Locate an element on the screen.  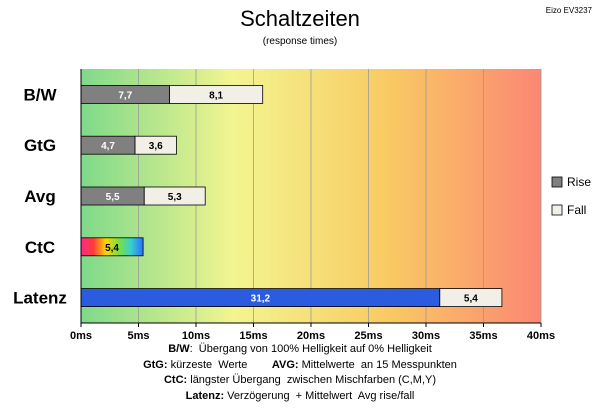
x-tick-label: 30ms is located at coordinates (426, 336).